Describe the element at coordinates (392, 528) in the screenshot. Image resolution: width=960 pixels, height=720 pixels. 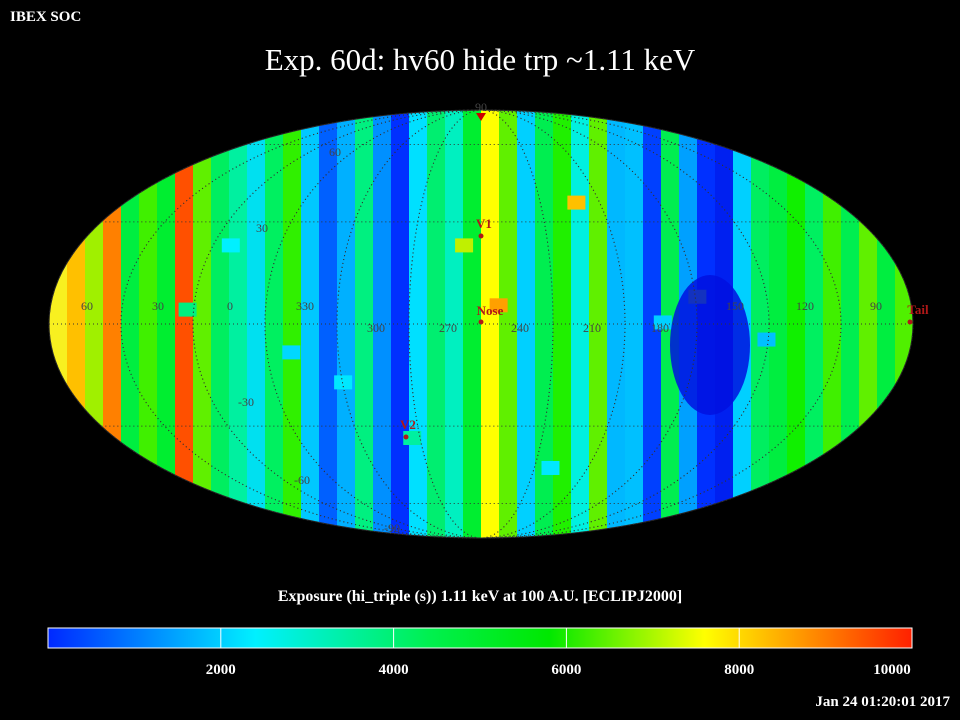
I see `latitude-label: -90` at that location.